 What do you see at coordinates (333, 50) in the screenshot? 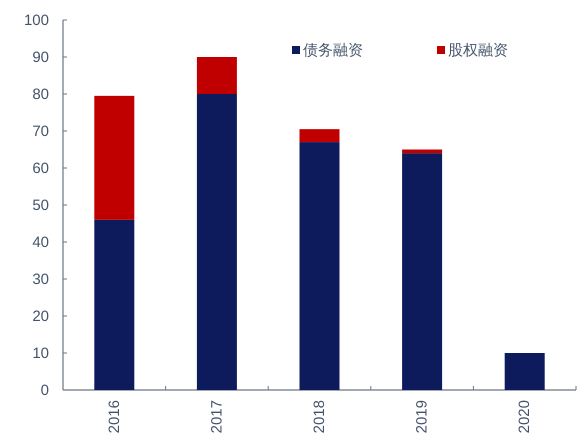
I see `legend-label: 债务融资` at bounding box center [333, 50].